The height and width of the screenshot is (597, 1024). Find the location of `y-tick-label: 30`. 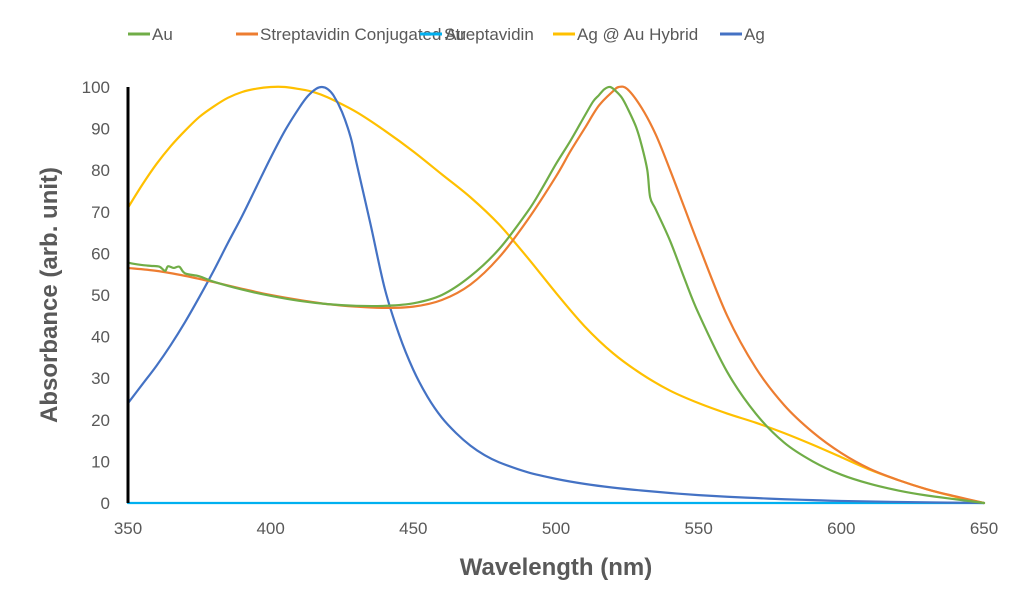

y-tick-label: 30 is located at coordinates (100, 378).